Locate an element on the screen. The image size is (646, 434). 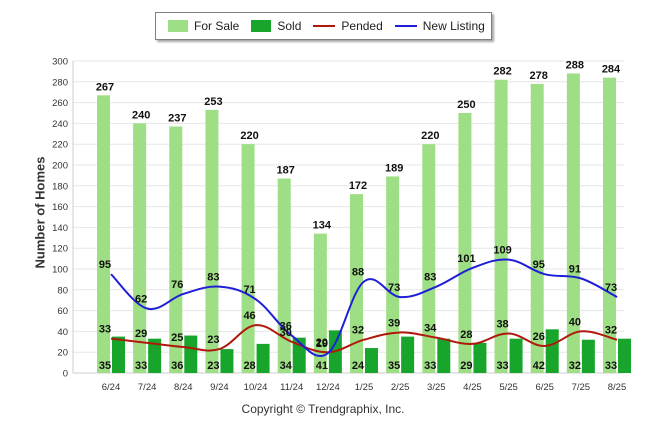
new-listing-line-icon is located at coordinates (405, 26).